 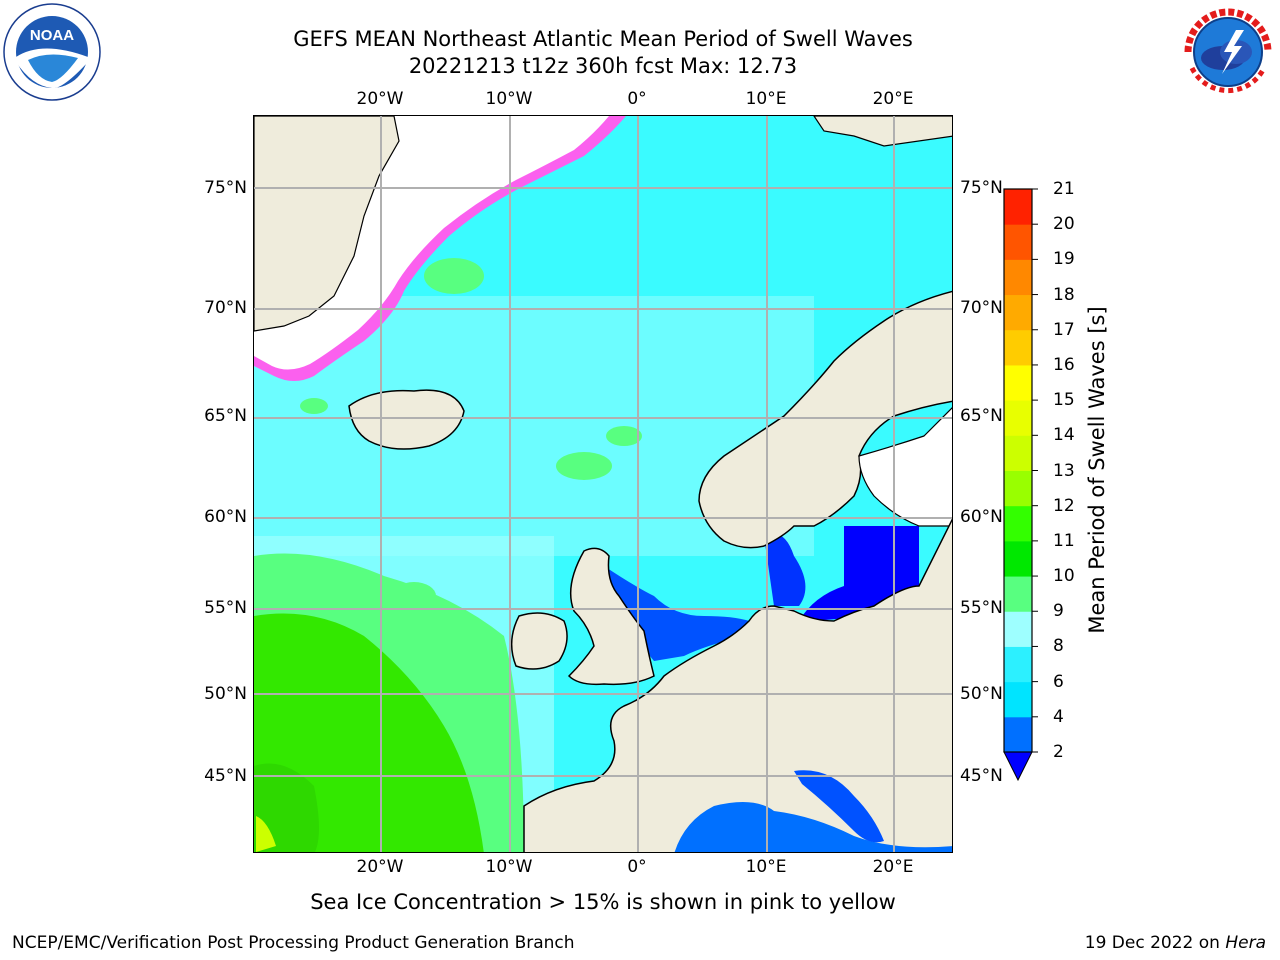 What do you see at coordinates (1064, 576) in the screenshot?
I see `colorbar-tick-label: 10` at bounding box center [1064, 576].